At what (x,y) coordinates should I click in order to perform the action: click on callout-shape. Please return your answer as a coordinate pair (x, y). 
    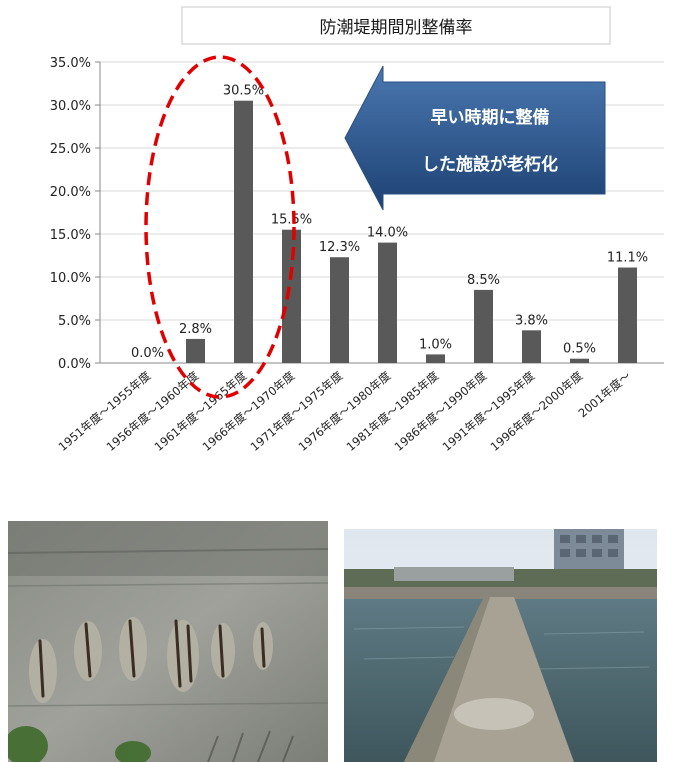
    Looking at the image, I should click on (475, 138).